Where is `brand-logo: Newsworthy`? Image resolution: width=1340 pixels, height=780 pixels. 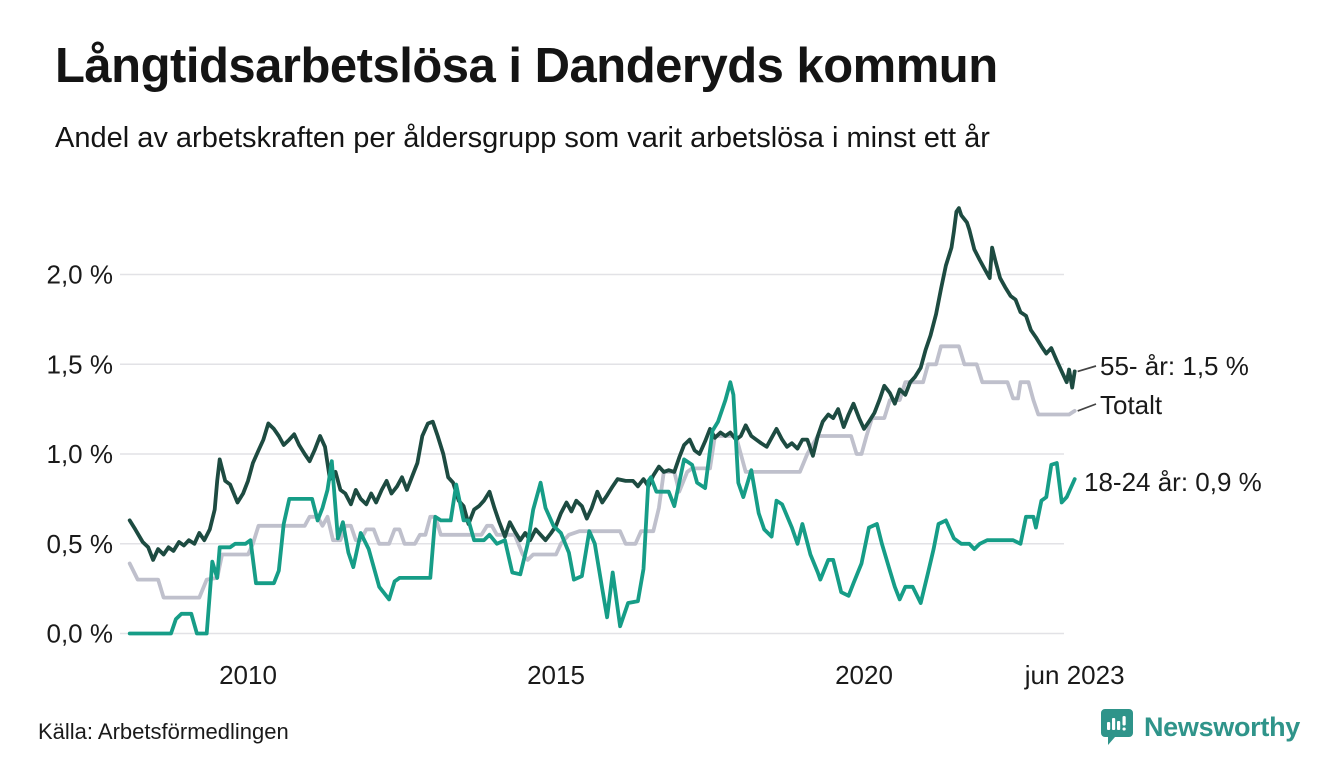 brand-logo: Newsworthy is located at coordinates (1200, 727).